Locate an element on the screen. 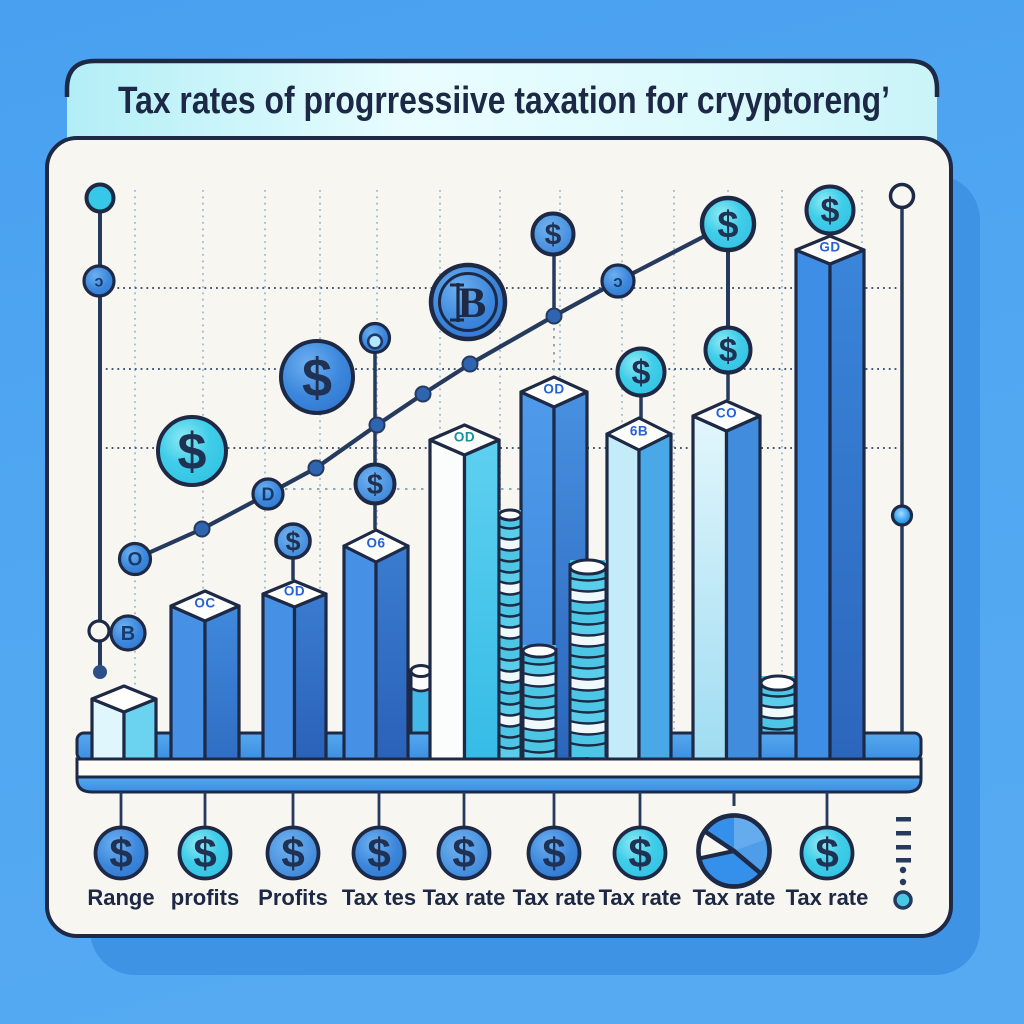 The height and width of the screenshot is (1024, 1024). svg-text: profits is located at coordinates (205, 897).